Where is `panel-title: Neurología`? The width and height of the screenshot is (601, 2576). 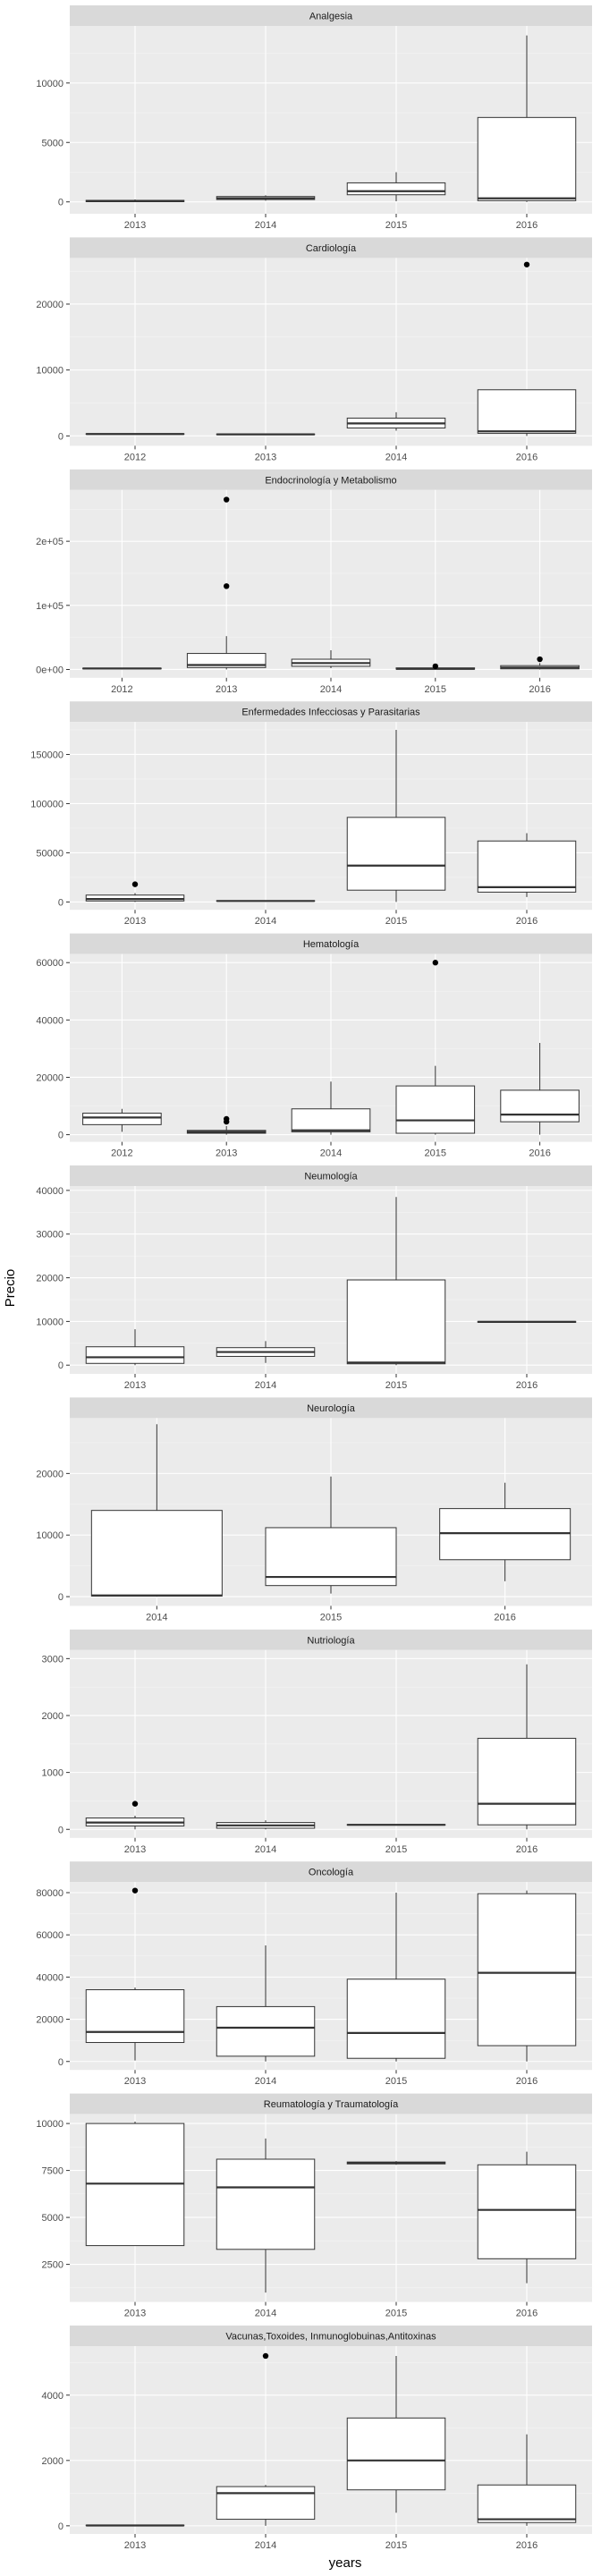
panel-title: Neurología is located at coordinates (331, 1408).